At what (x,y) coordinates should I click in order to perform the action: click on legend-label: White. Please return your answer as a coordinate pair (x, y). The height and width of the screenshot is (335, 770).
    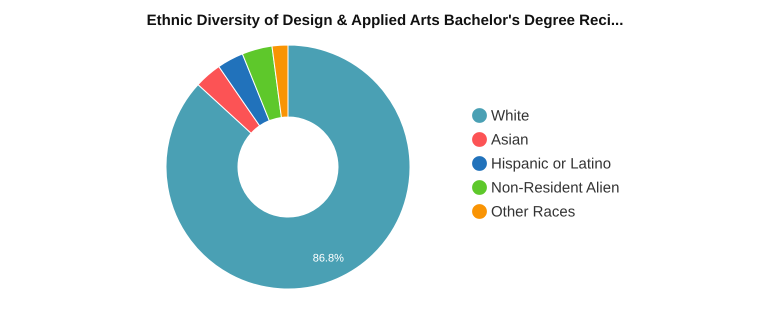
    Looking at the image, I should click on (510, 116).